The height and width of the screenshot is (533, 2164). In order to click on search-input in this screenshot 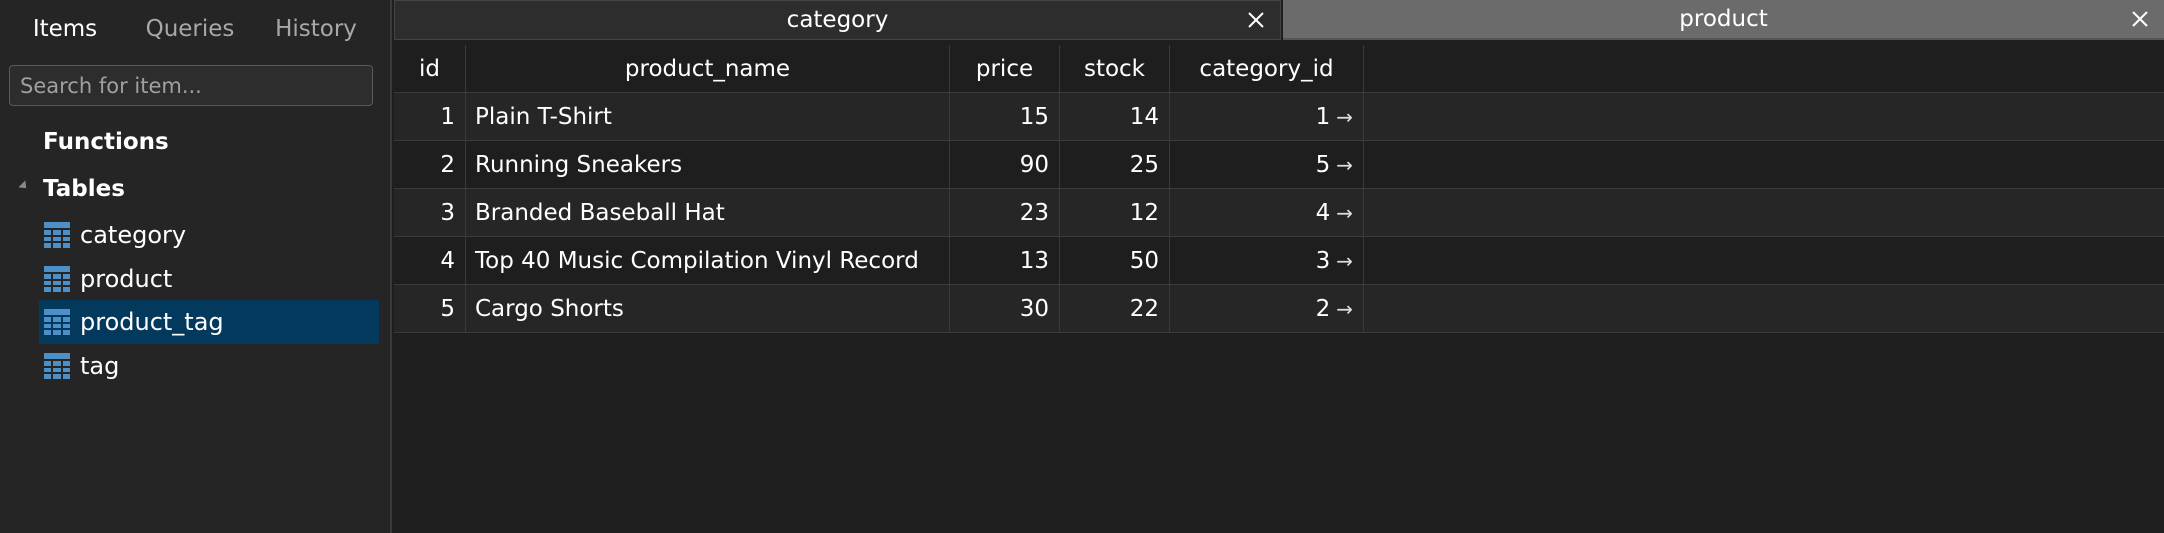, I will do `click(191, 85)`.